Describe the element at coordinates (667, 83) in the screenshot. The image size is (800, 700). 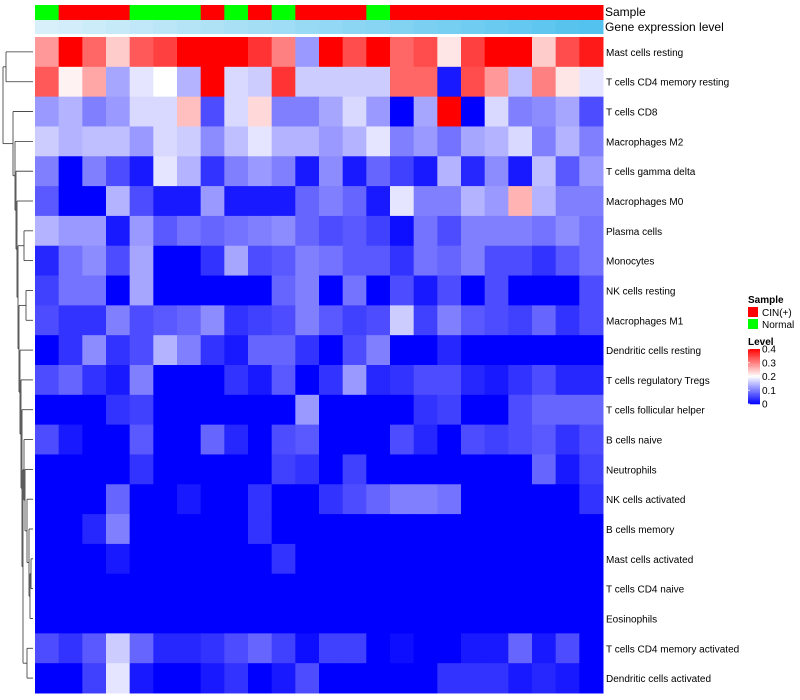
I see `row-label: T cells CD4 memory resting` at that location.